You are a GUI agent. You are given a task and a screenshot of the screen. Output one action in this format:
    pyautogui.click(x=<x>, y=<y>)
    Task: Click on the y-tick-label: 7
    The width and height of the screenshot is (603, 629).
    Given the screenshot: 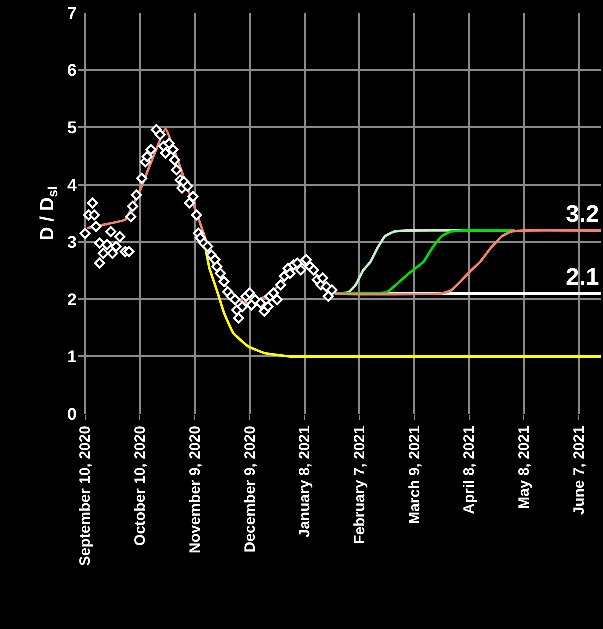 What is the action you would take?
    pyautogui.click(x=72, y=13)
    